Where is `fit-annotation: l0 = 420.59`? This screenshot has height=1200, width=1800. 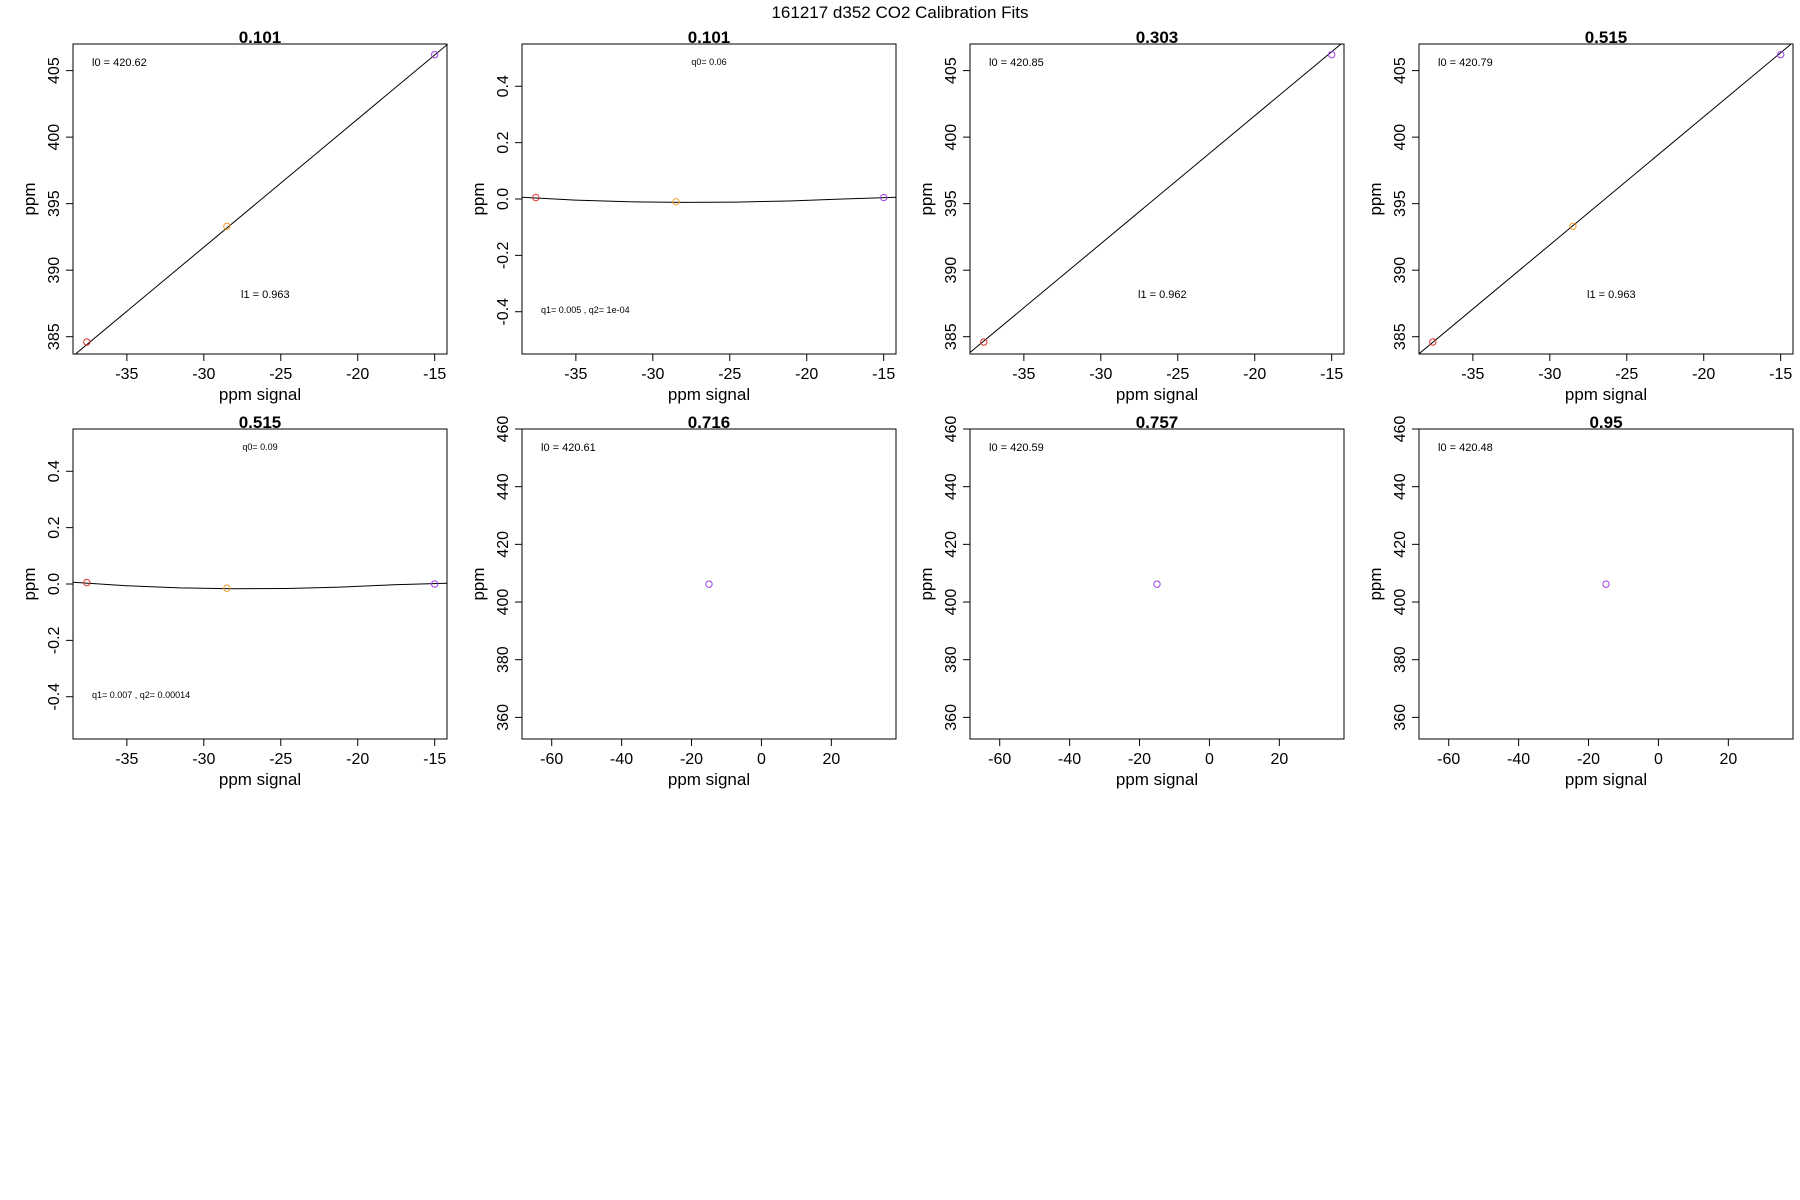 fit-annotation: l0 = 420.59 is located at coordinates (1016, 448).